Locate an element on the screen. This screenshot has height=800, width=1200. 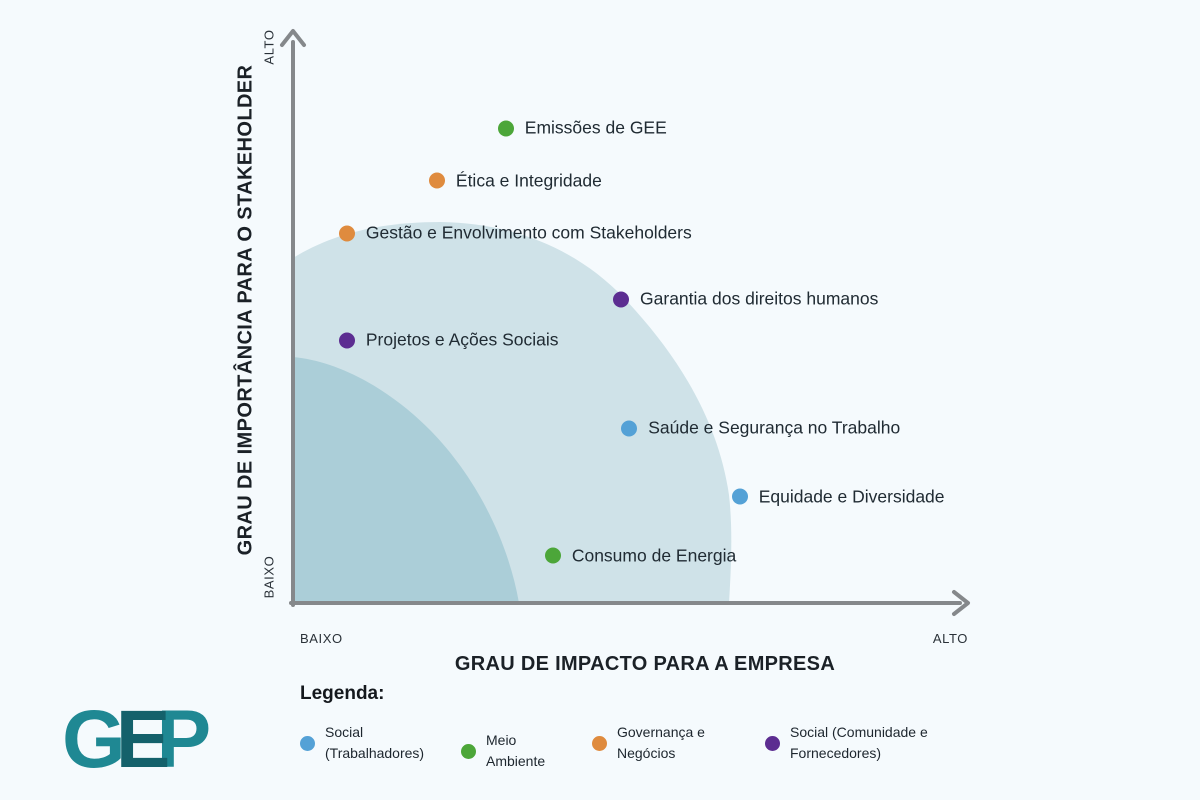
y-axis-high-label: ALTO is located at coordinates (269, 47).